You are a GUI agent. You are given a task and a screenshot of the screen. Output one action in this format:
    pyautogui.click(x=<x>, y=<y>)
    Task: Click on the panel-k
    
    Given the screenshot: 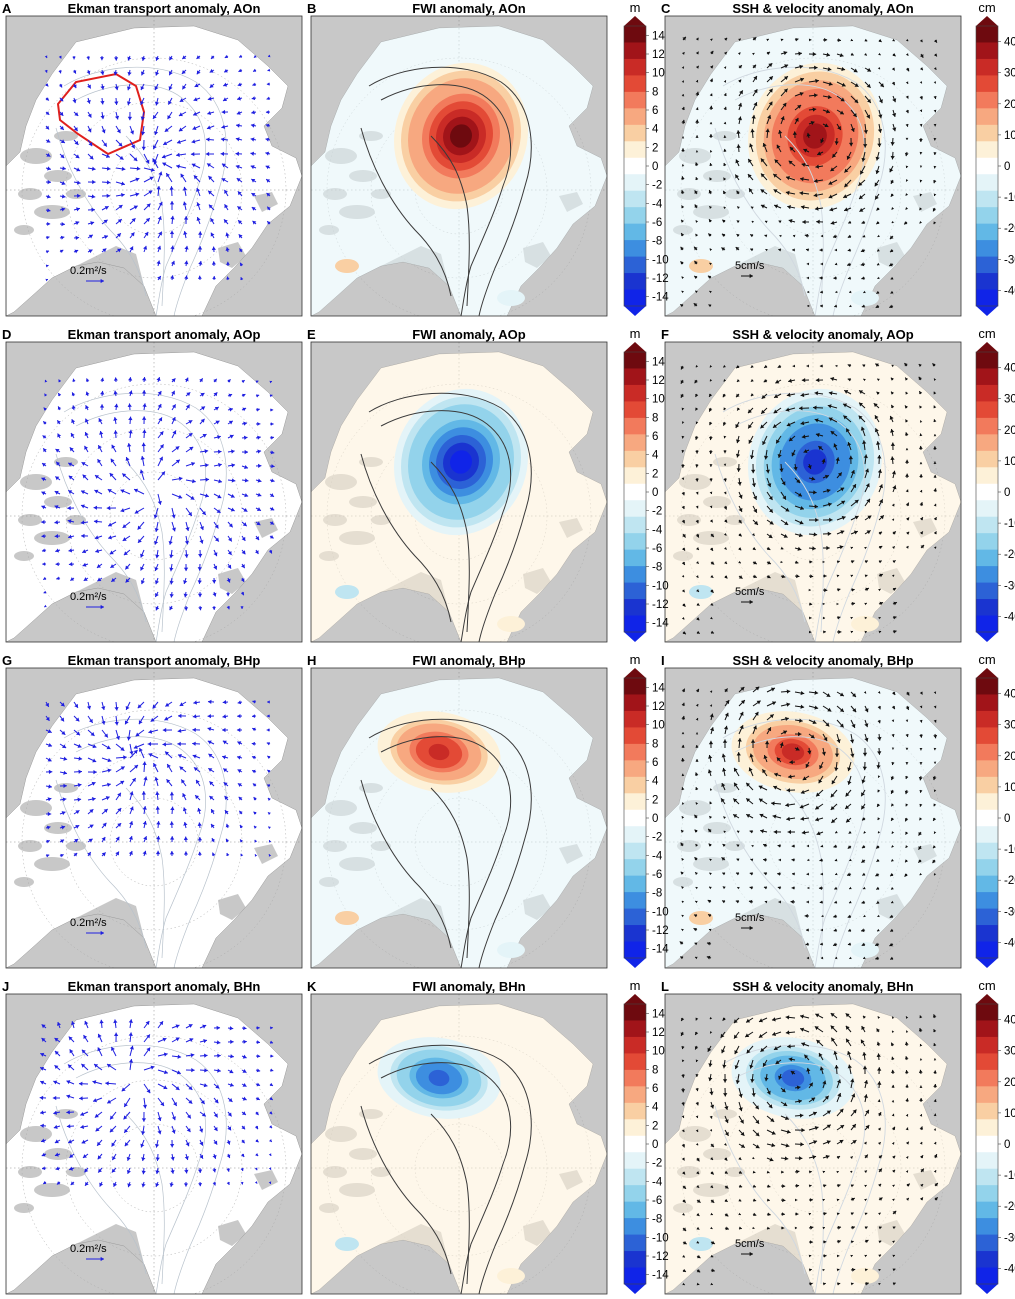 What is the action you would take?
    pyautogui.click(x=459, y=1144)
    